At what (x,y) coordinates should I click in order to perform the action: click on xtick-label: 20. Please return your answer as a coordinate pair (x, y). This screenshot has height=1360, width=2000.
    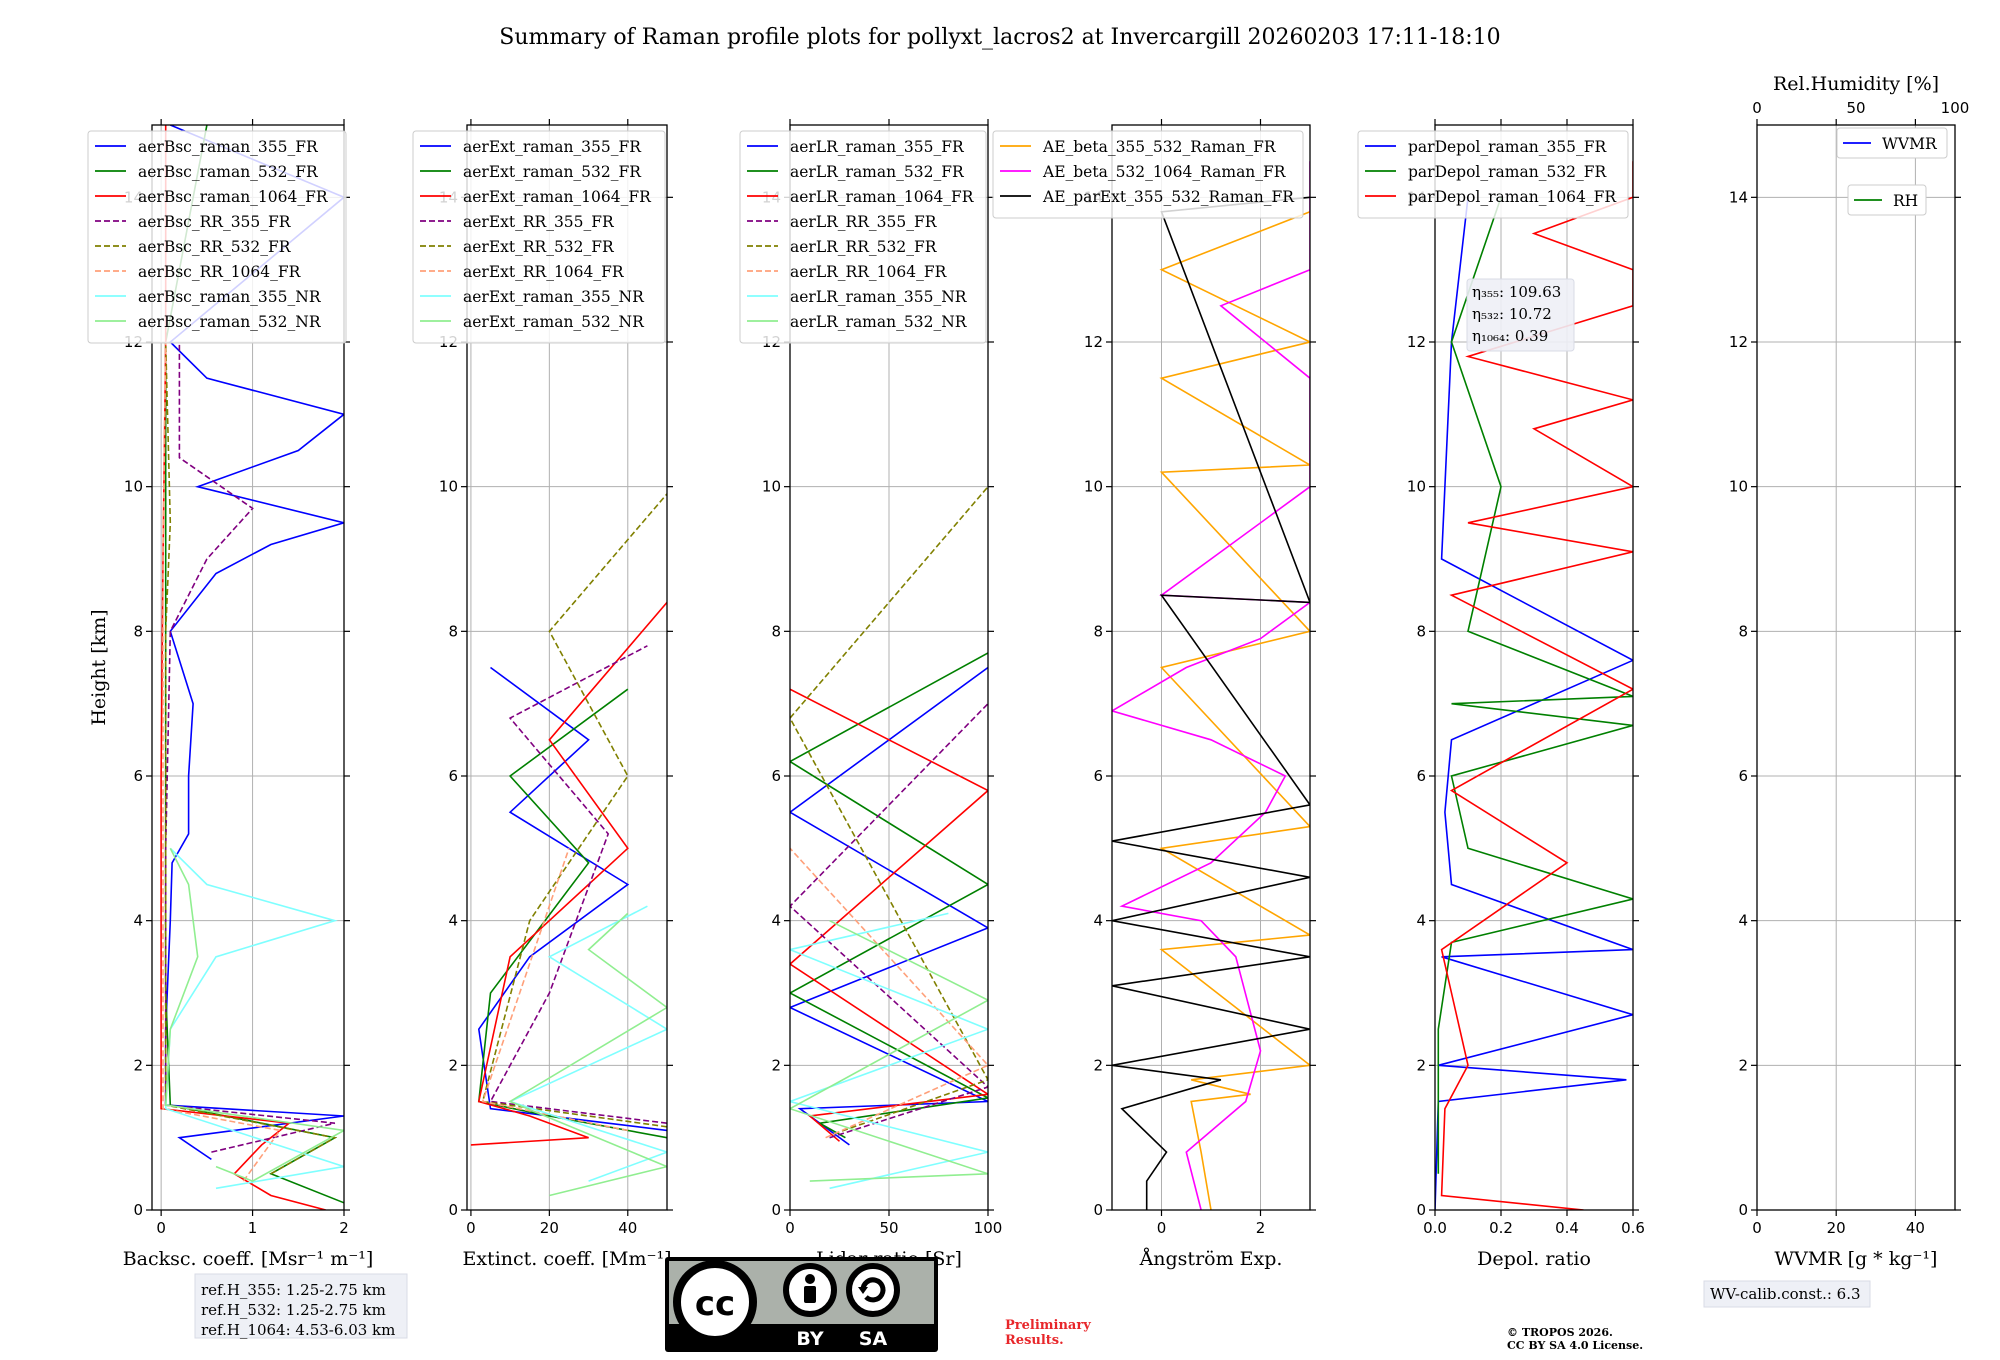
    Looking at the image, I should click on (1836, 1228).